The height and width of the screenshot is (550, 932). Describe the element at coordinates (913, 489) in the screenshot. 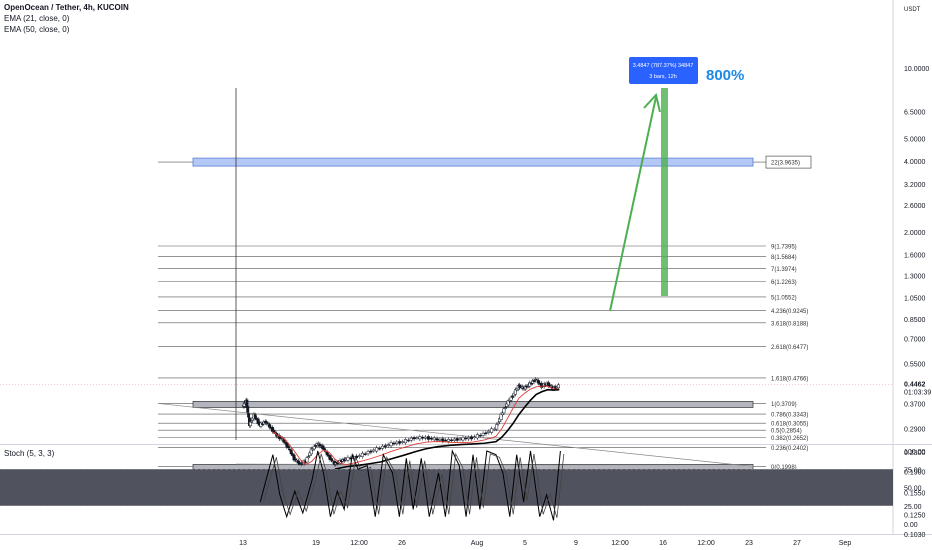

I see `stoch-tick-2: 50.00` at that location.